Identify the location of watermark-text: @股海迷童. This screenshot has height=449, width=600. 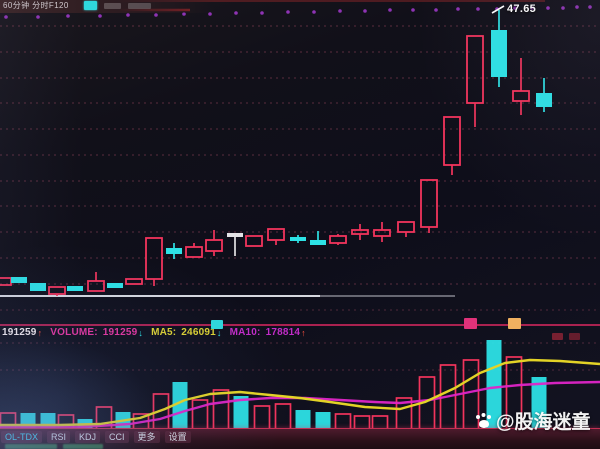
(543, 422).